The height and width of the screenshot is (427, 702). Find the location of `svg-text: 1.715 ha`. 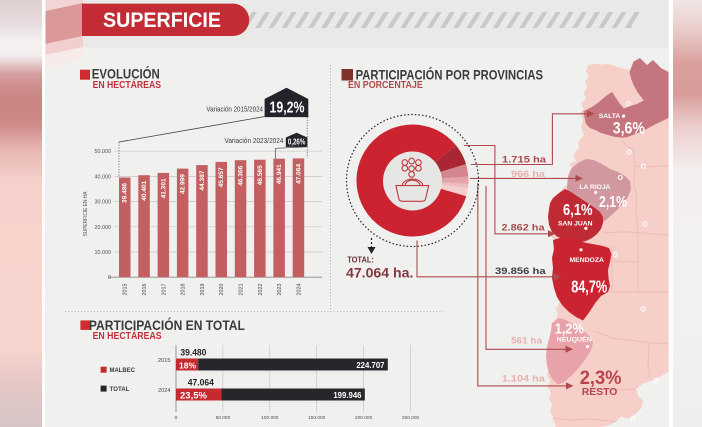

svg-text: 1.715 ha is located at coordinates (524, 159).